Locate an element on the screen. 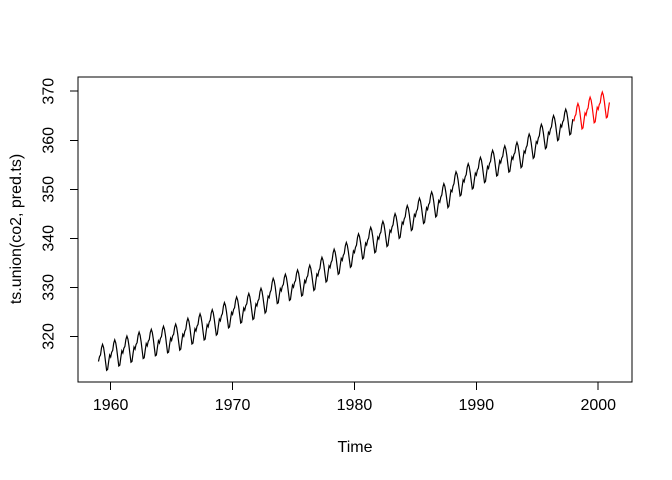  y-tick-label: 320 is located at coordinates (49, 336).